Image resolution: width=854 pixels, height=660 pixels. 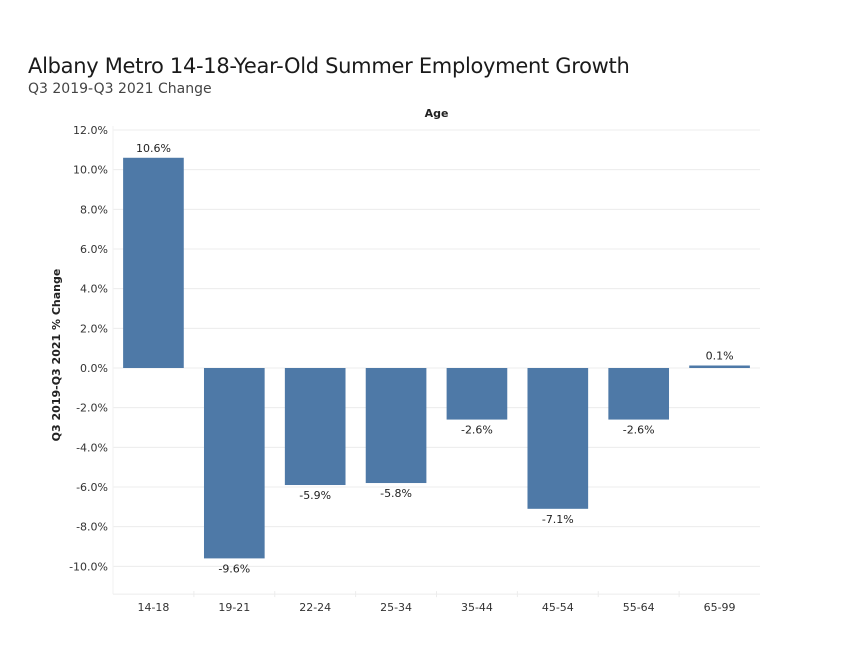 What do you see at coordinates (88, 566) in the screenshot?
I see `y-tick-label: -10.0%` at bounding box center [88, 566].